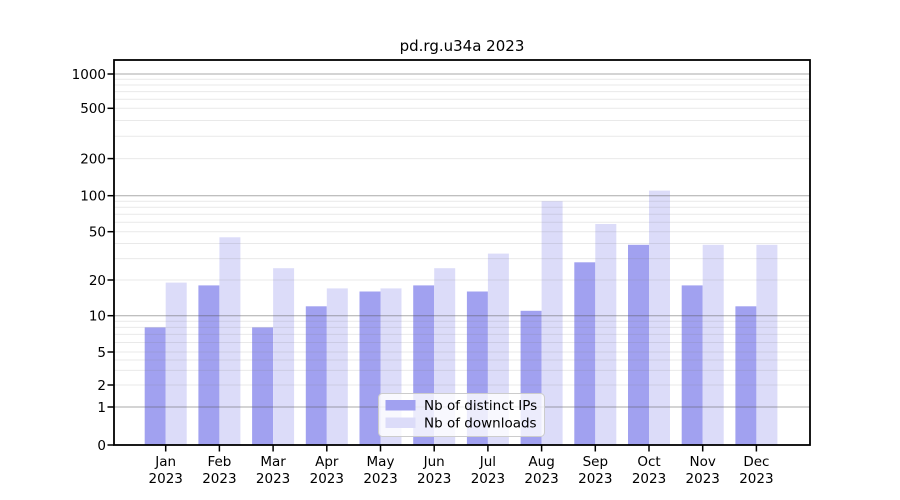 This screenshot has height=500, width=900. I want to click on y-tick-label: 100, so click(93, 197).